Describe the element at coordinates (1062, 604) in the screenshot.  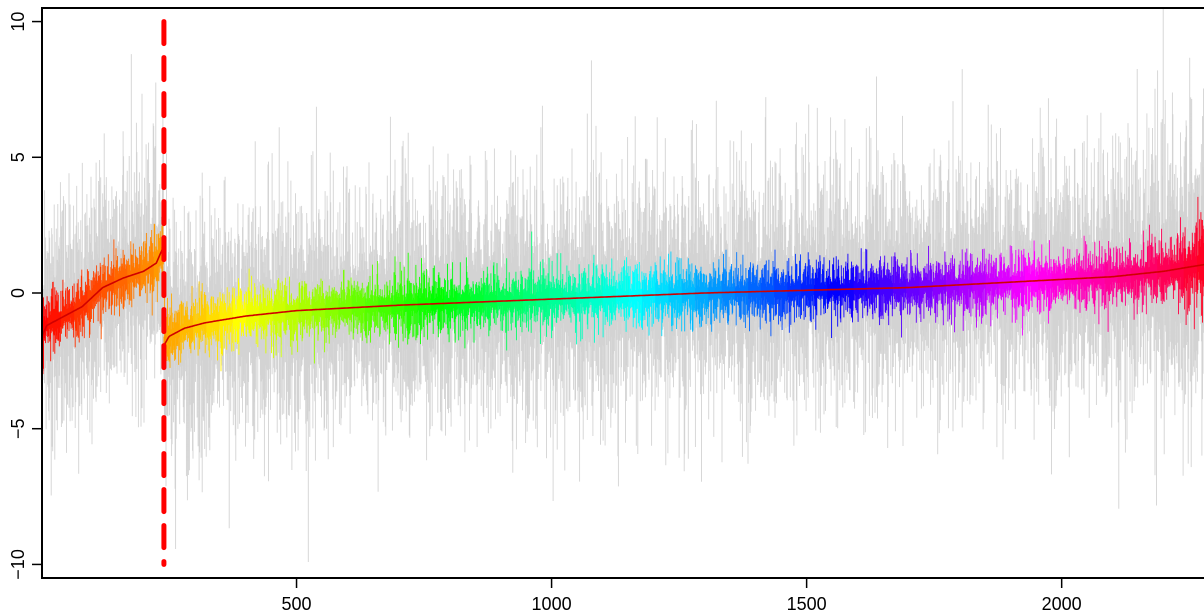
I see `x-tick-label: 2000` at that location.